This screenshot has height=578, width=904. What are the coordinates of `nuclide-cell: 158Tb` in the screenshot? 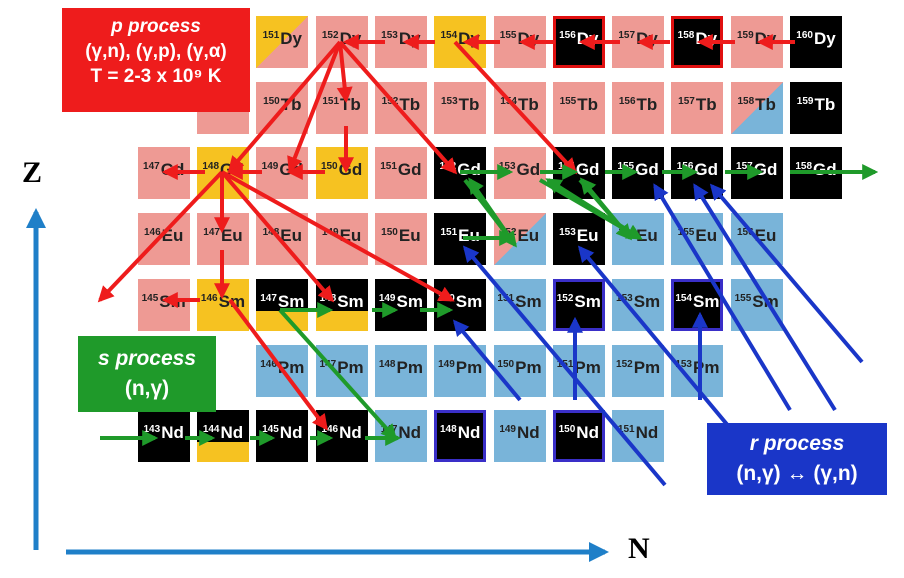 It's located at (756, 107).